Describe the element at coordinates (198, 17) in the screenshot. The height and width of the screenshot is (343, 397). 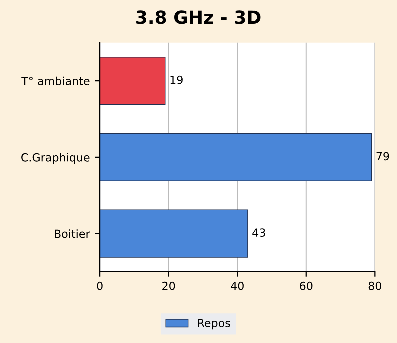
I see `chart-title: 3.8 GHz - 3D` at that location.